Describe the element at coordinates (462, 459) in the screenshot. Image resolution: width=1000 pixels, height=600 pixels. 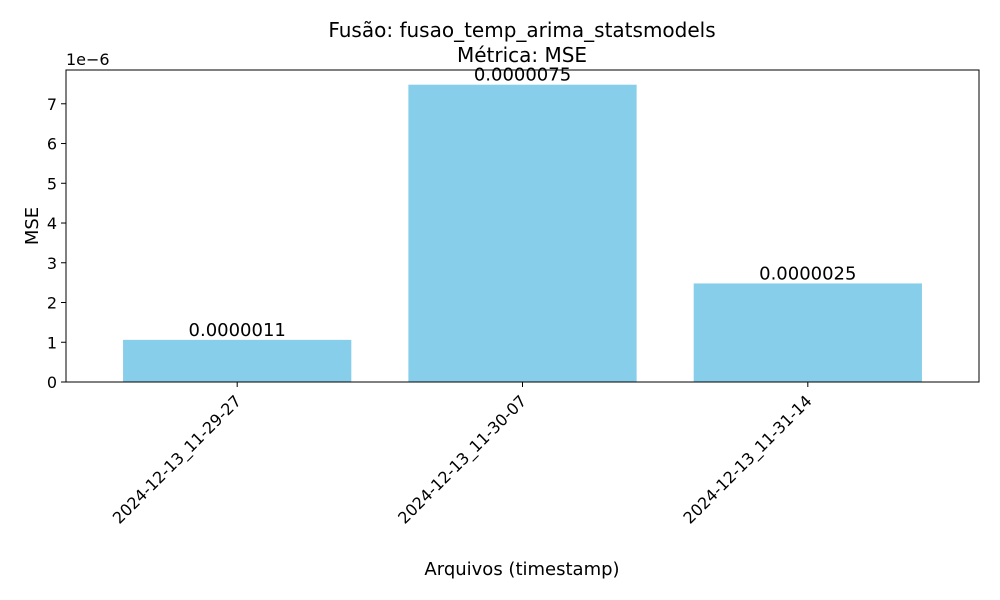
I see `x-tick-label: 2024-12-13_11-30-07` at that location.